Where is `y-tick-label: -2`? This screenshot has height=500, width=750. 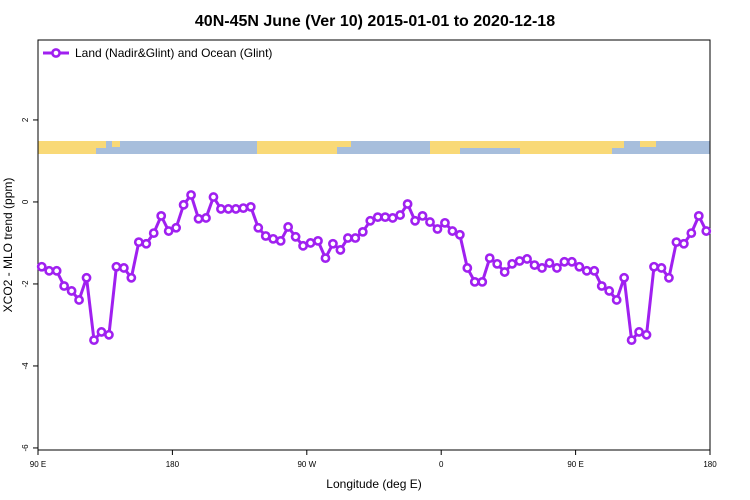 y-tick-label: -2 is located at coordinates (25, 284).